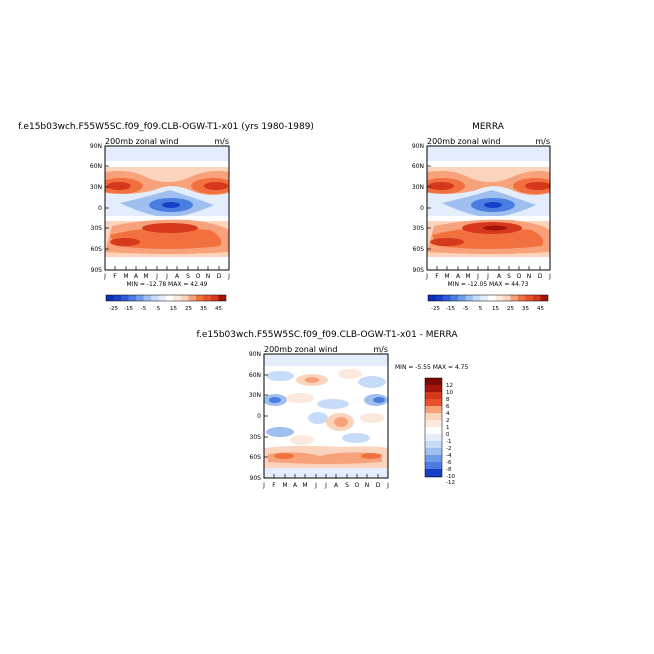 The width and height of the screenshot is (654, 654). Describe the element at coordinates (449, 456) in the screenshot. I see `colorbar-label: -4` at that location.